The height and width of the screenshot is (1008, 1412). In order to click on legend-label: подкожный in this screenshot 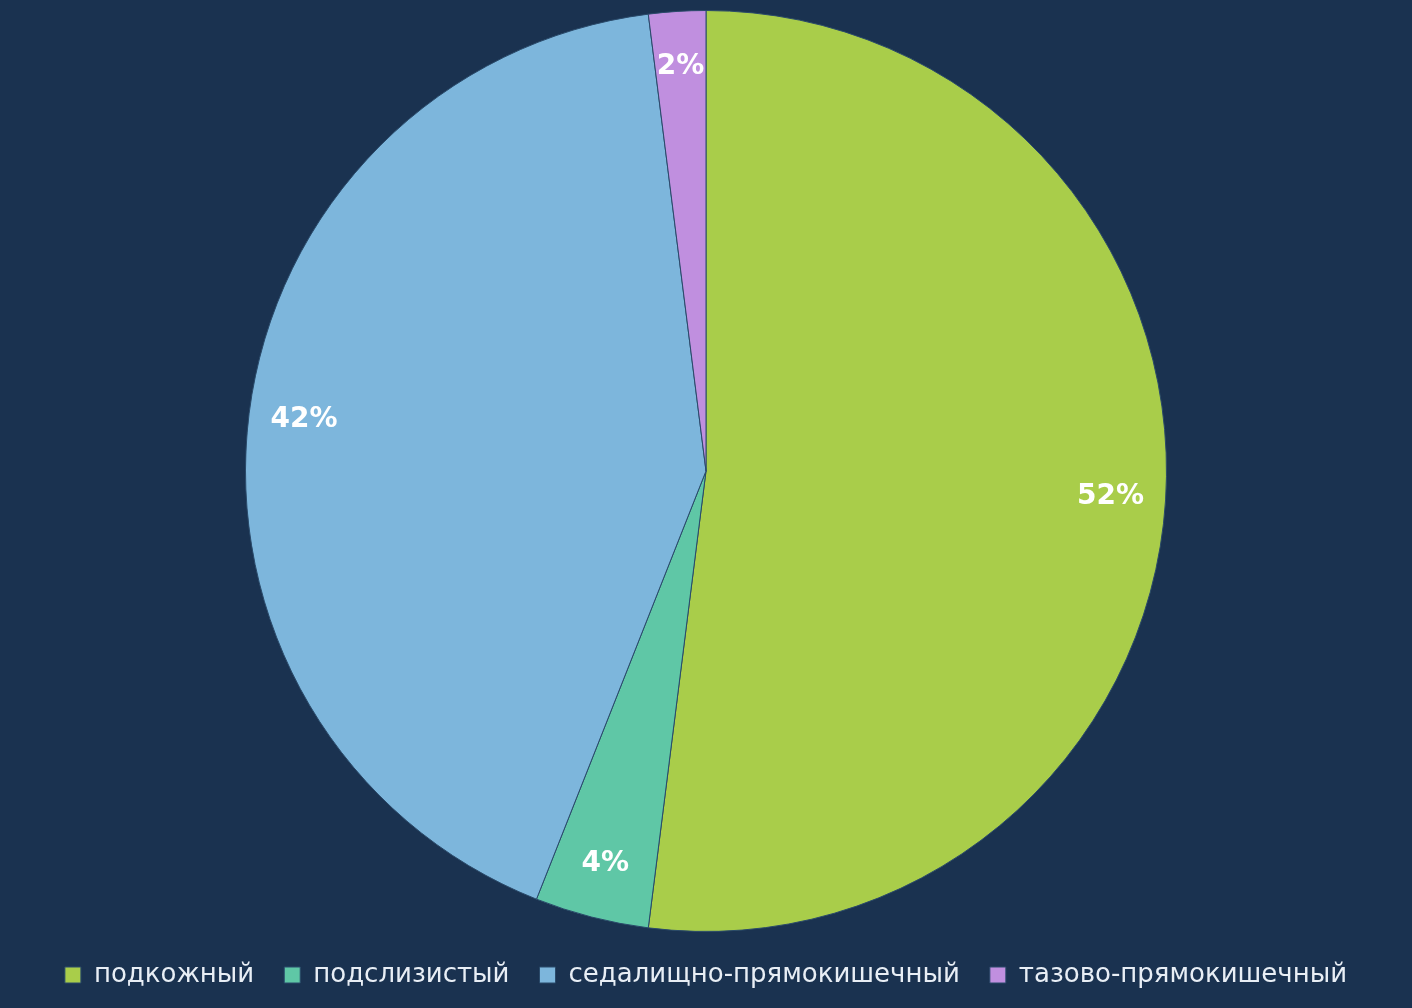, I will do `click(174, 972)`.